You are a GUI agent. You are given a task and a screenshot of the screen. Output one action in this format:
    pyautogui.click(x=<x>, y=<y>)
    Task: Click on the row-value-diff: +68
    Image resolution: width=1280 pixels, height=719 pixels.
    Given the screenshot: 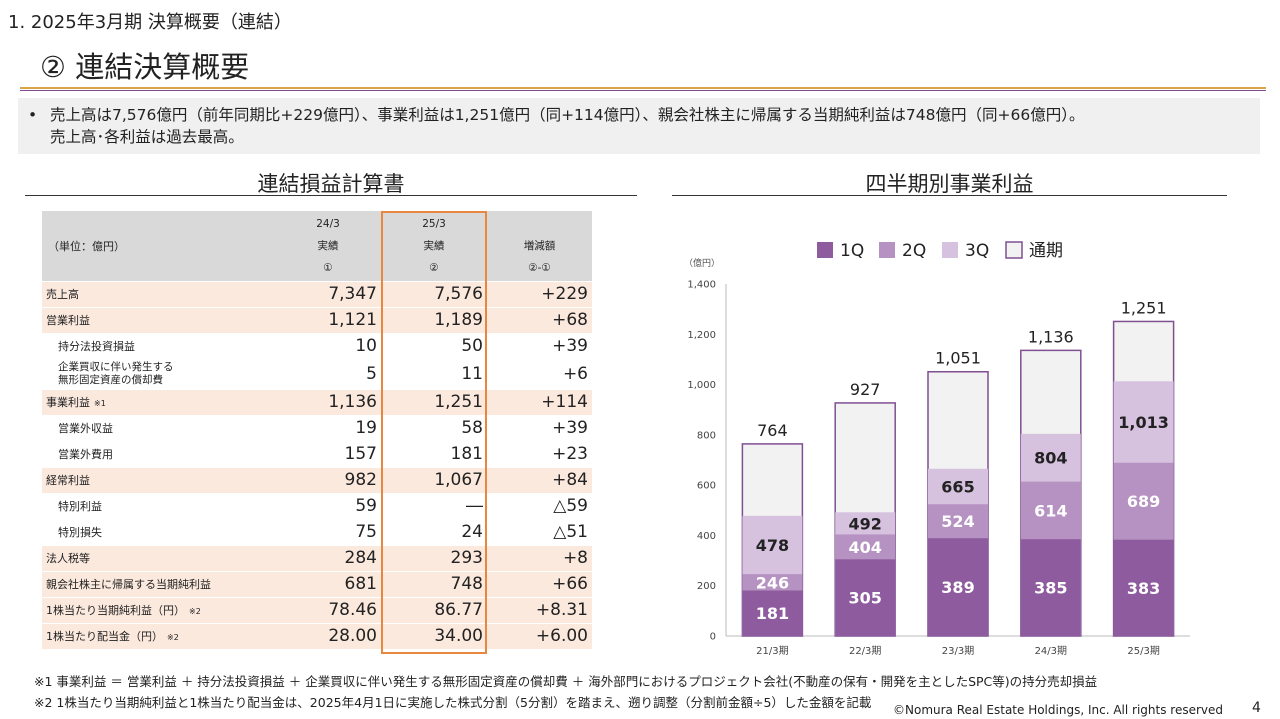 What is the action you would take?
    pyautogui.click(x=539, y=320)
    